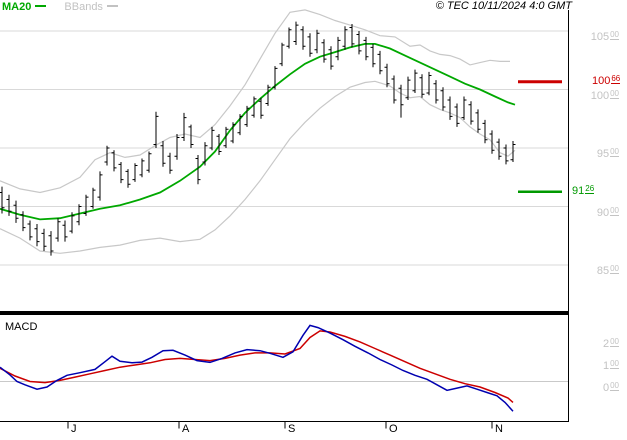  What do you see at coordinates (607, 212) in the screenshot?
I see `price-axis-label-90: 9000` at bounding box center [607, 212].